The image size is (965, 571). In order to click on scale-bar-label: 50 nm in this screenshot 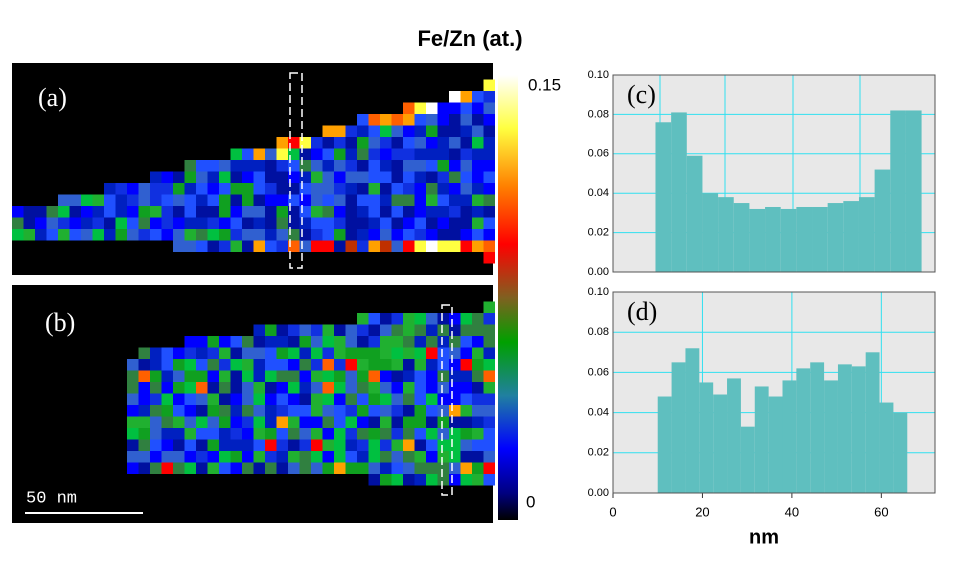, I will do `click(51, 498)`.